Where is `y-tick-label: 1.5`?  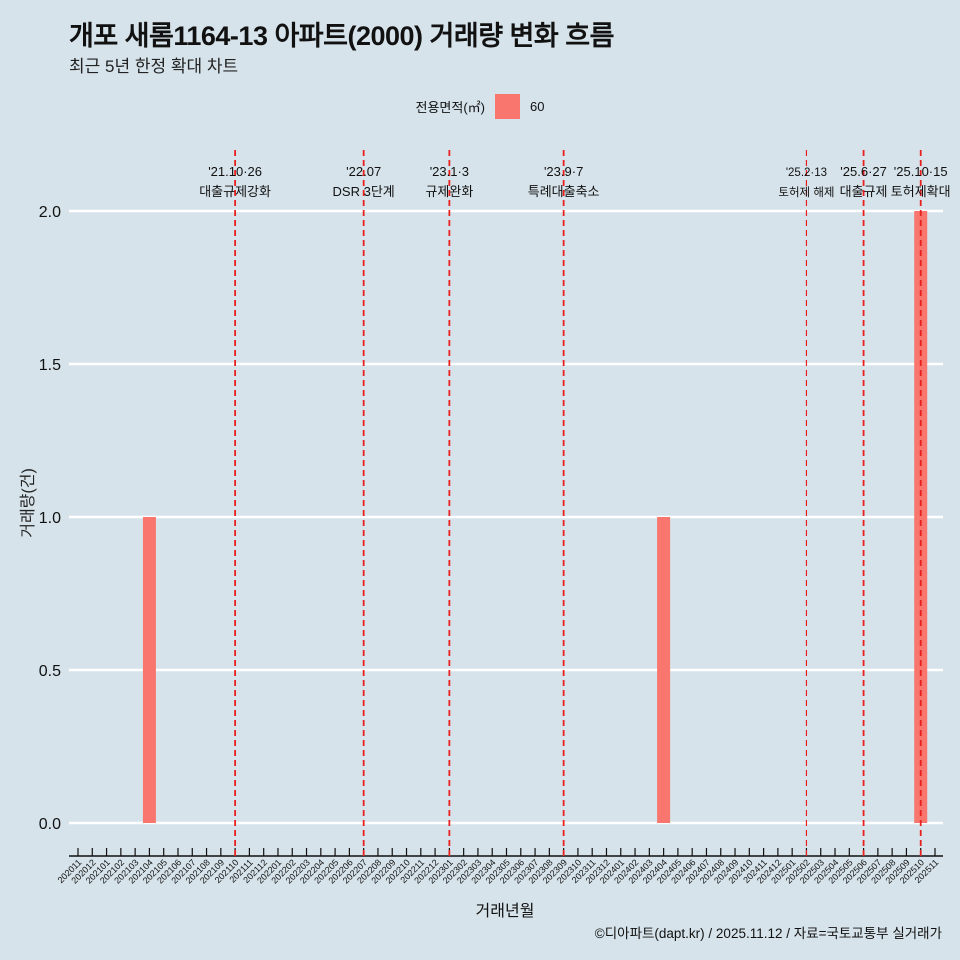
y-tick-label: 1.5 is located at coordinates (50, 365).